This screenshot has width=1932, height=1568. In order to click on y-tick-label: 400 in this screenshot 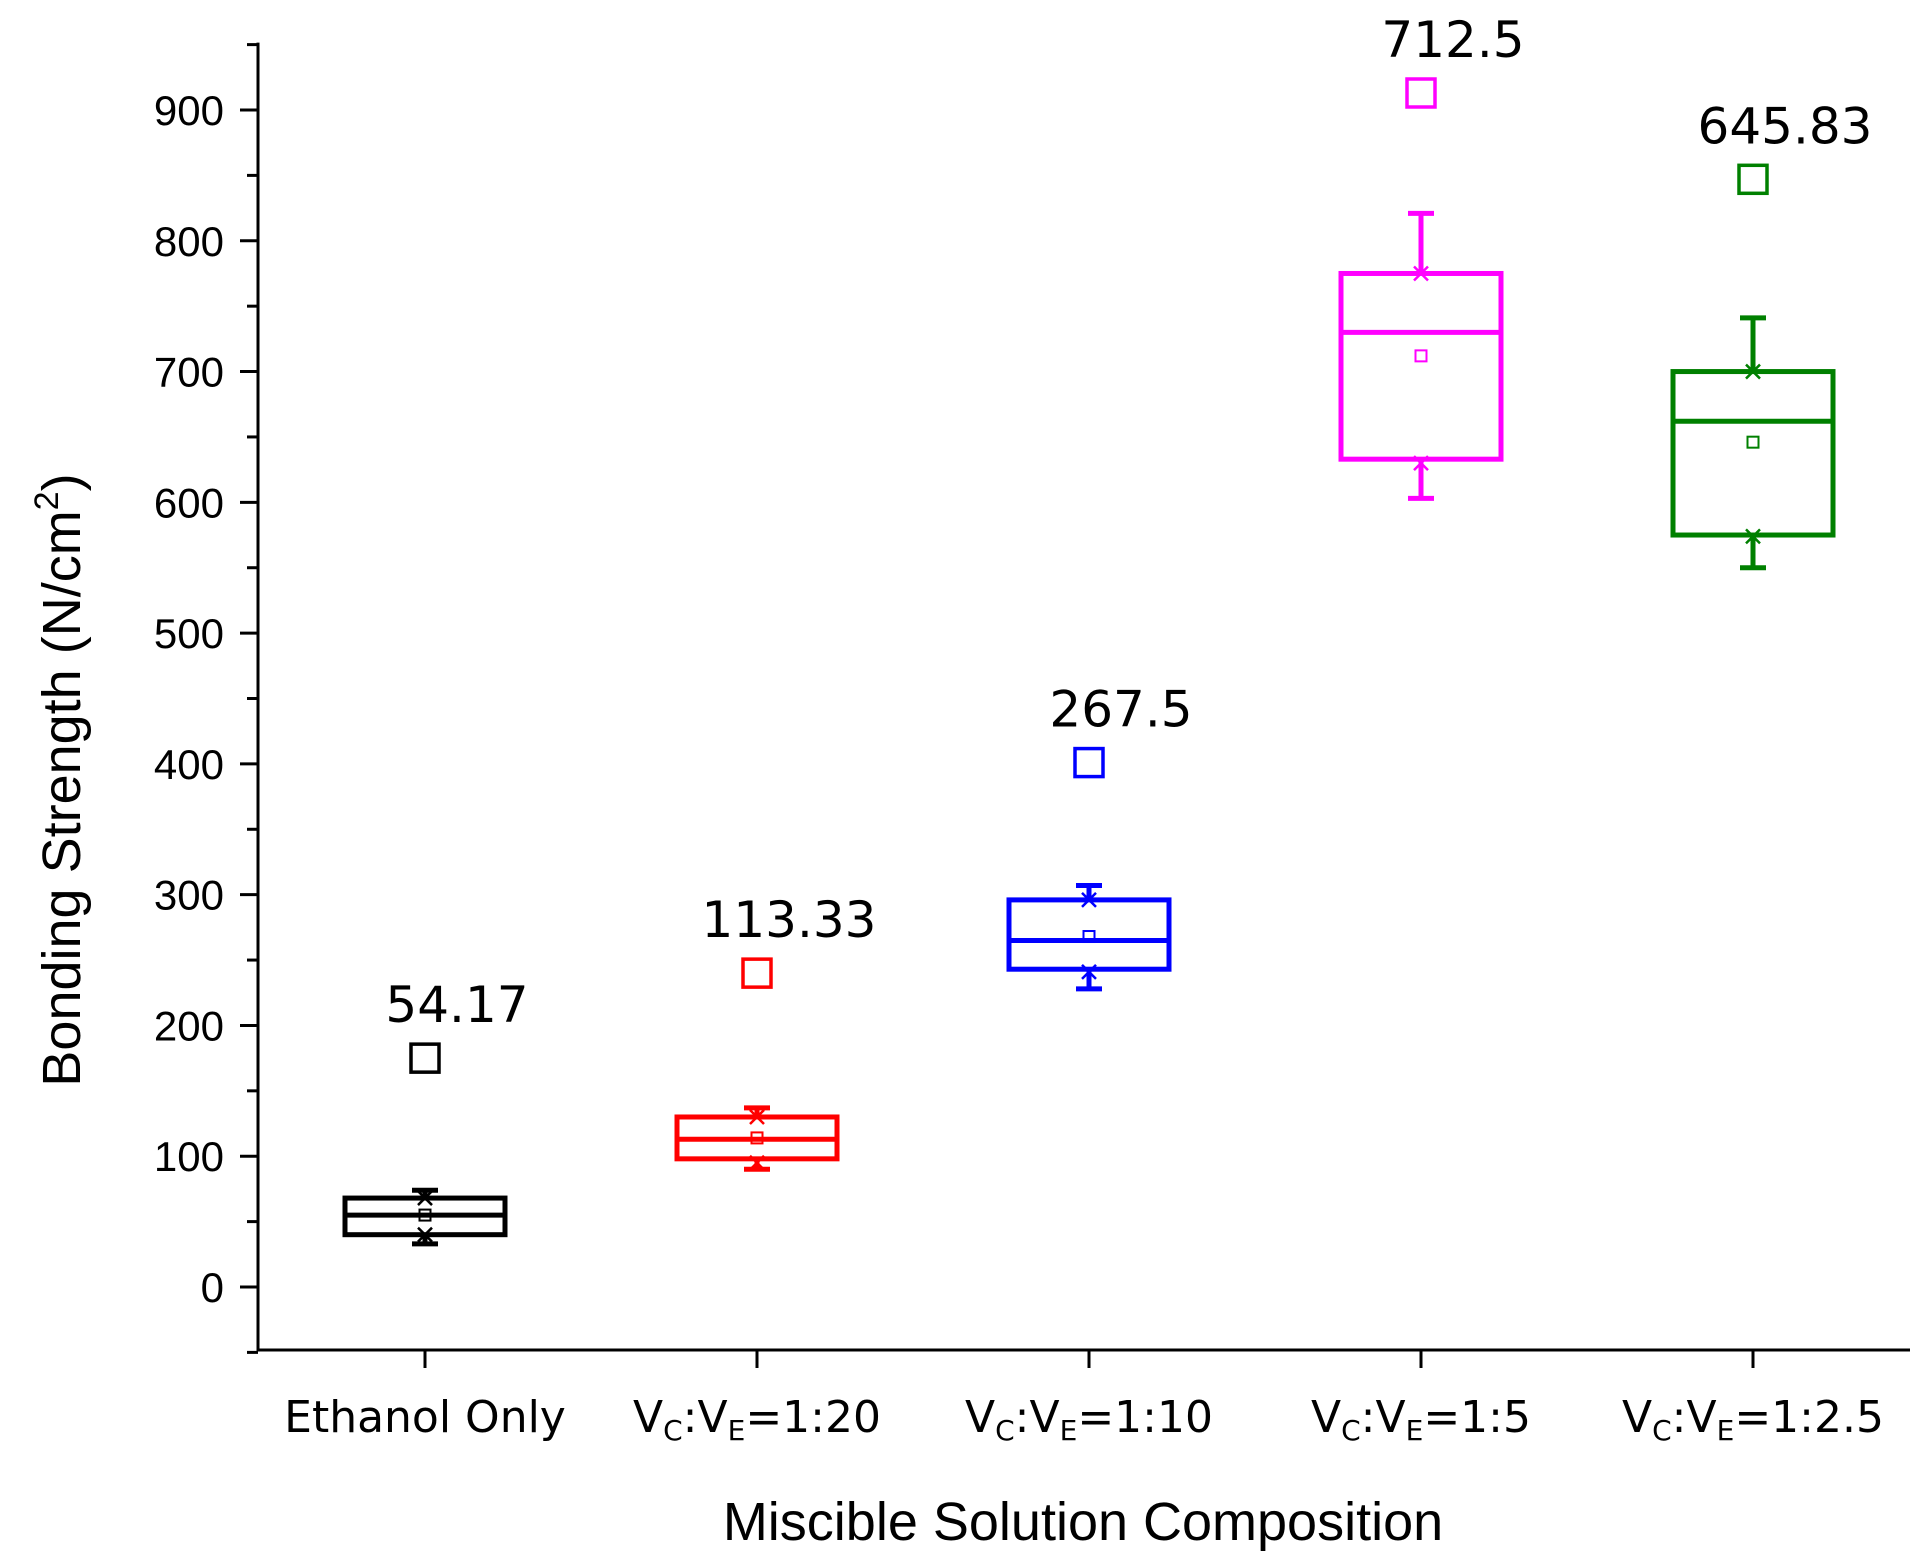, I will do `click(189, 764)`.